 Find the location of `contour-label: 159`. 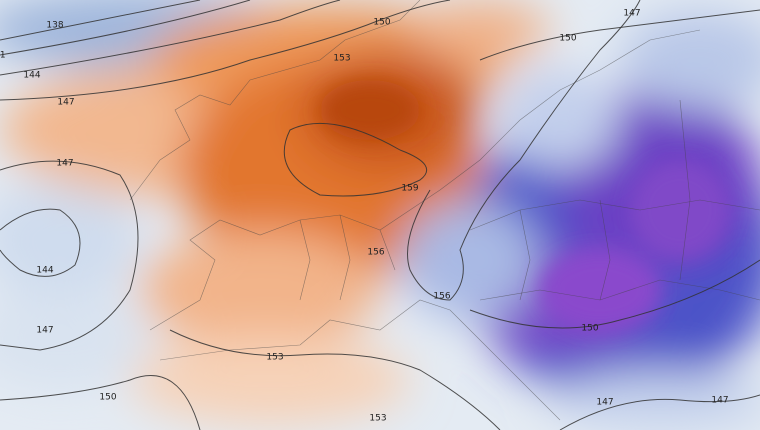

contour-label: 159 is located at coordinates (409, 189).